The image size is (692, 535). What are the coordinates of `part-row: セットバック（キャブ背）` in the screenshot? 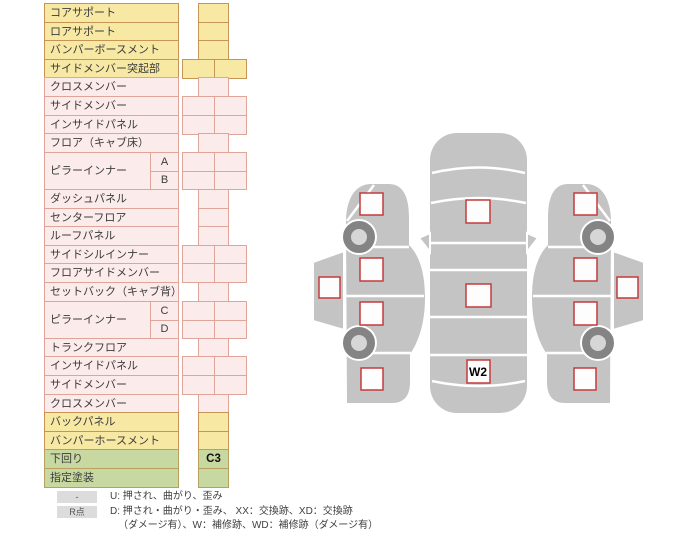 It's located at (145, 292).